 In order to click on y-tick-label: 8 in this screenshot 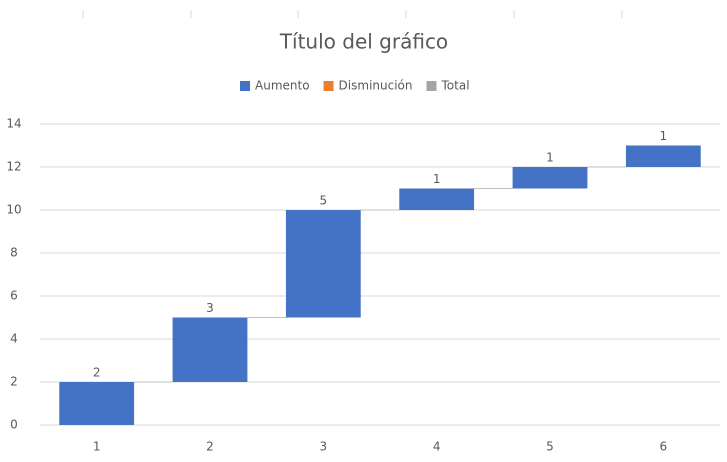, I will do `click(14, 253)`.